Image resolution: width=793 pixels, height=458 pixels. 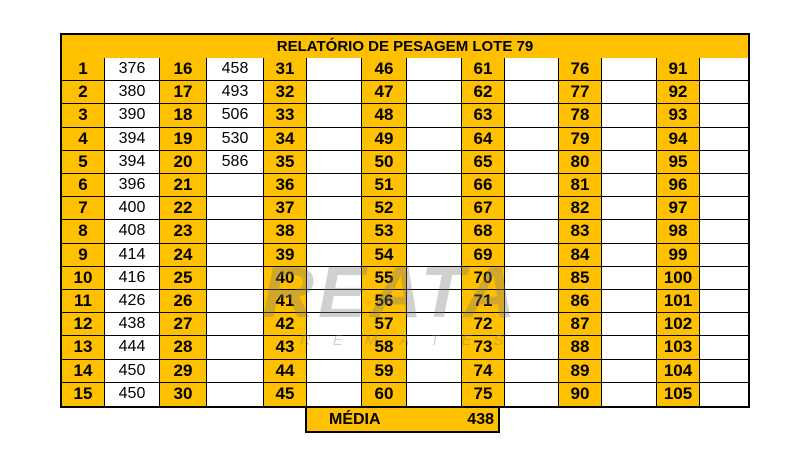 I want to click on lot-number: 2, so click(x=83, y=93).